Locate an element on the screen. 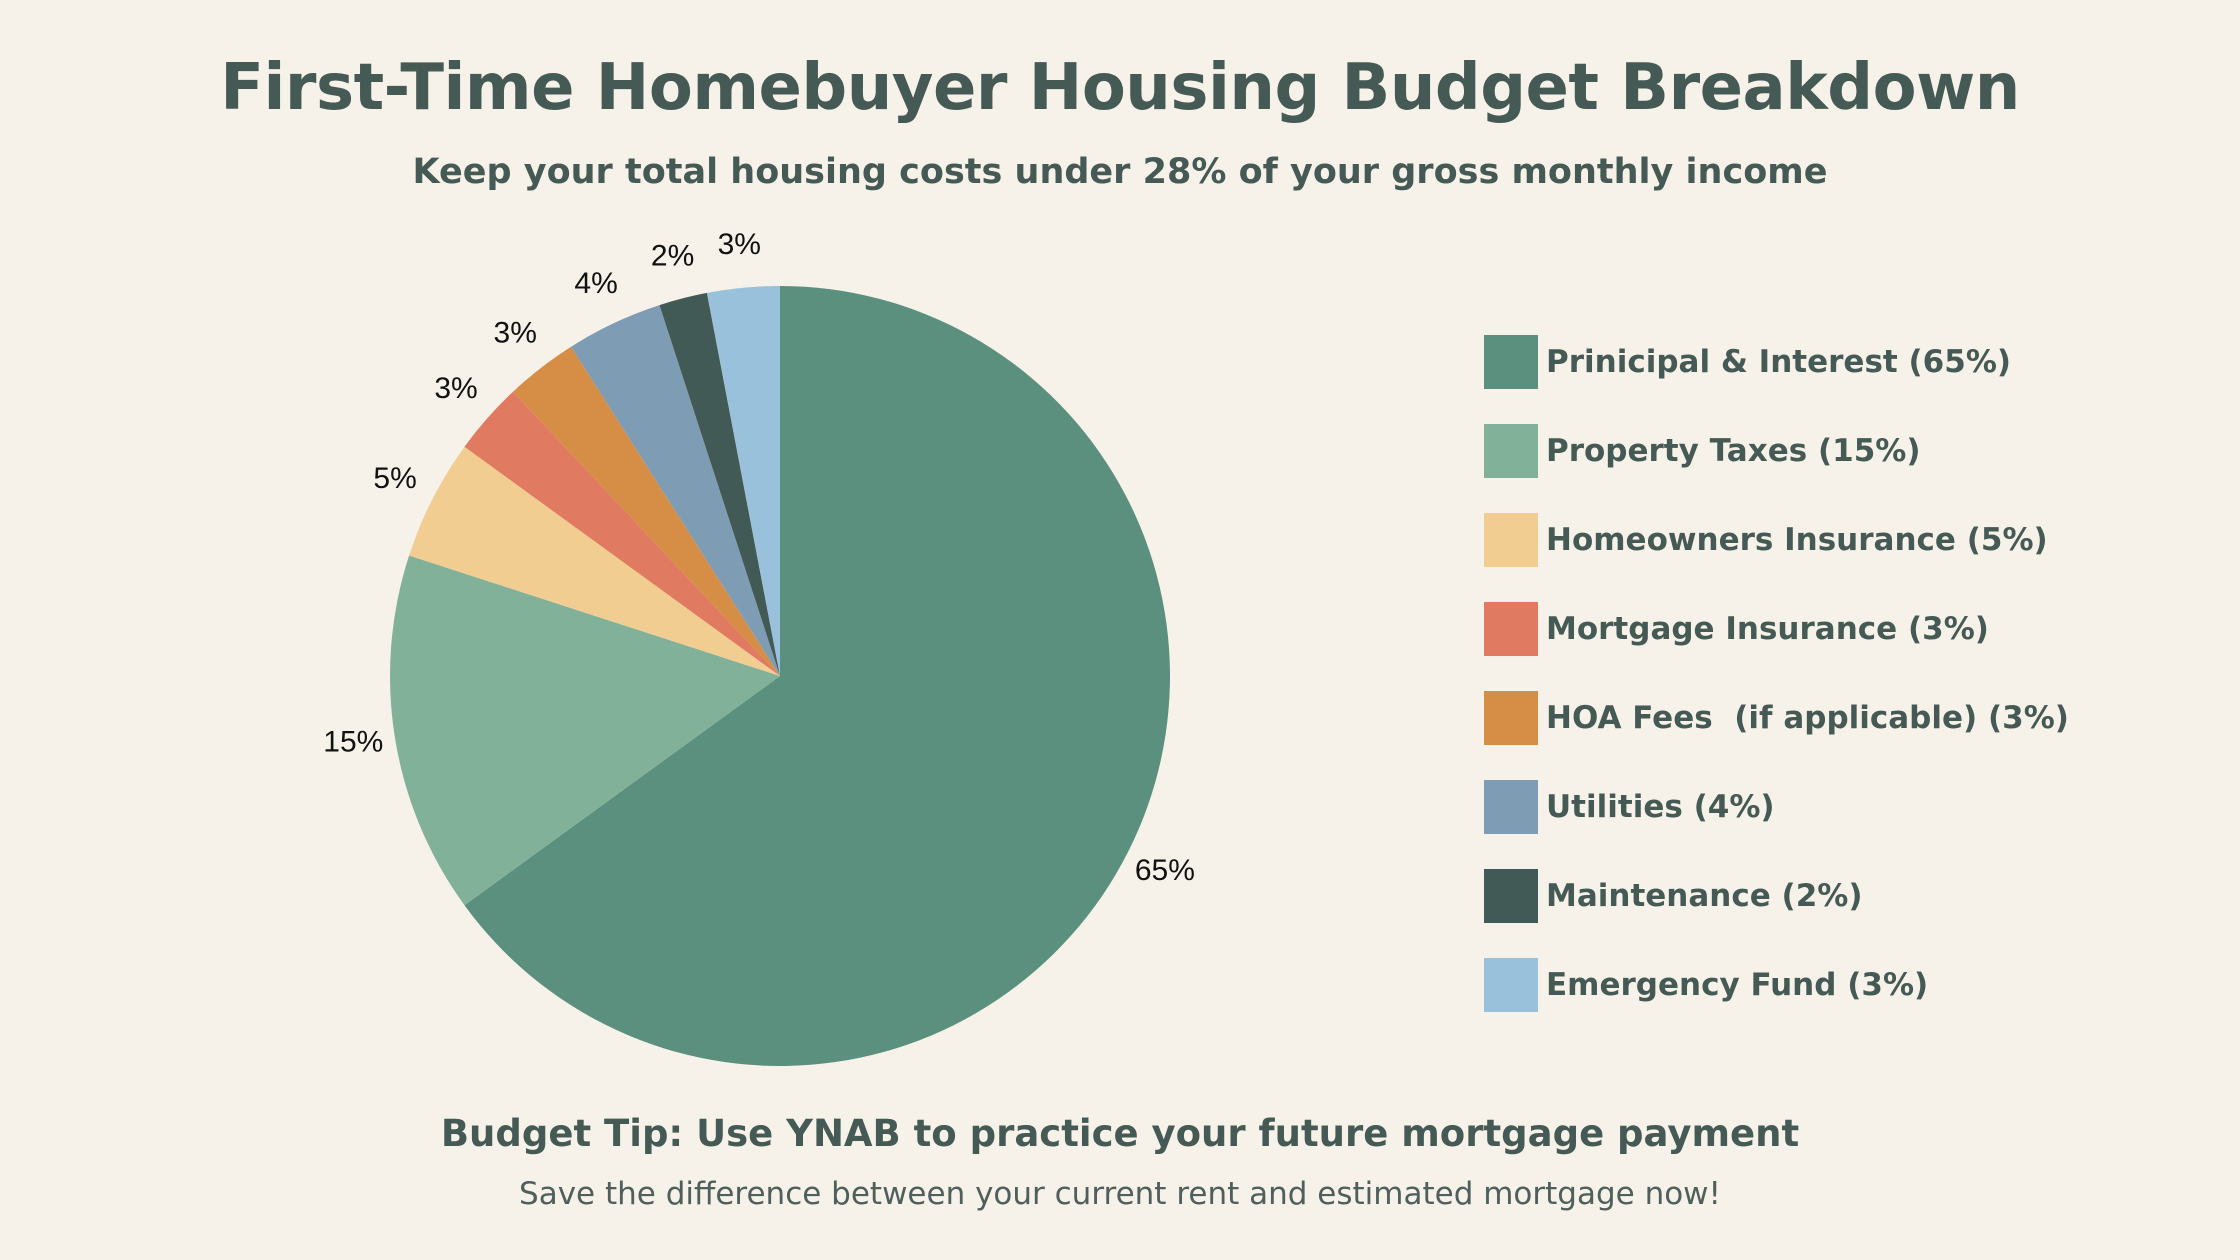  legend-item-7: Maintenance (2%) is located at coordinates (1844, 896).